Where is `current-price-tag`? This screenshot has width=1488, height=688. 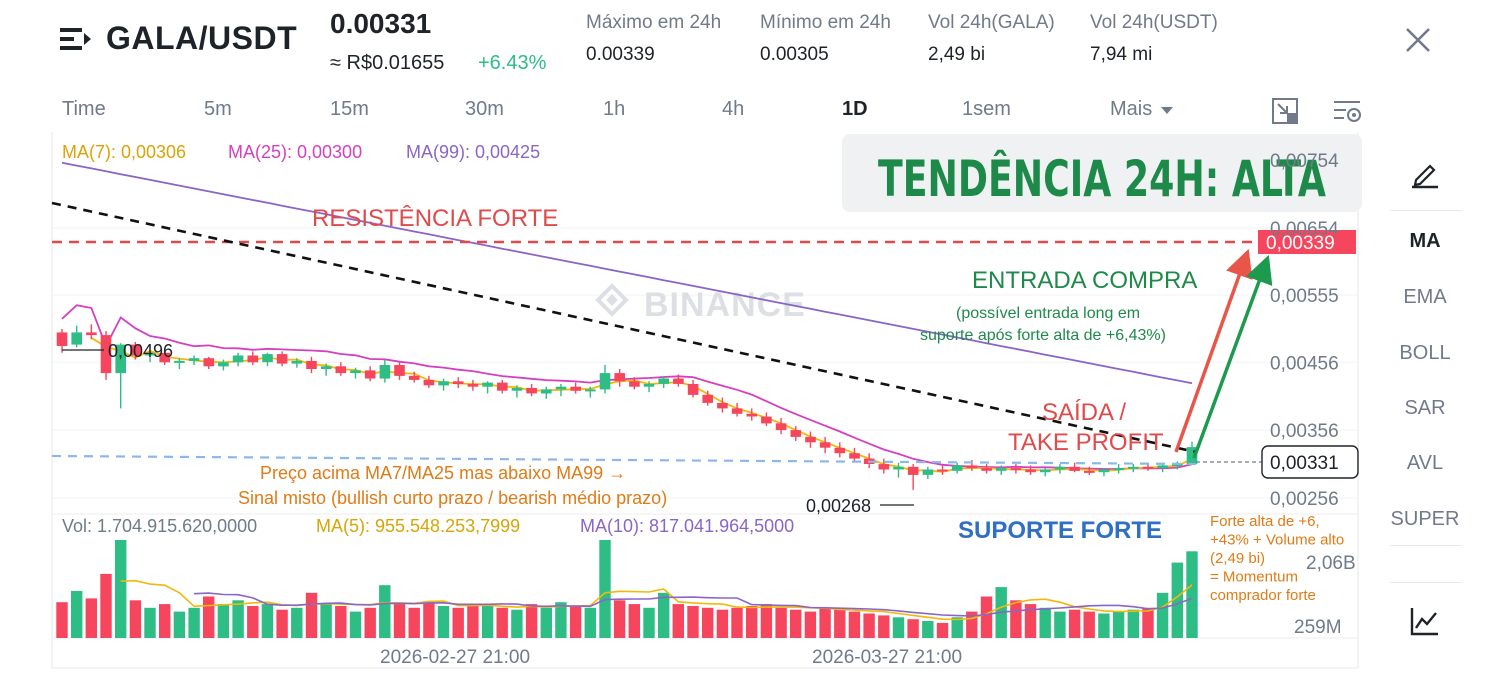 current-price-tag is located at coordinates (1310, 462).